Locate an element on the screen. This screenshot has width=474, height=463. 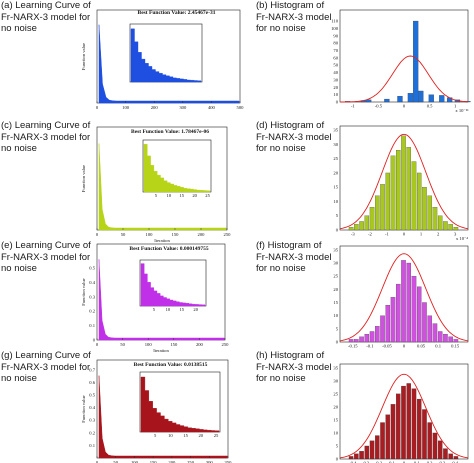
x-tick-label: 0.4 is located at coordinates (455, 462).